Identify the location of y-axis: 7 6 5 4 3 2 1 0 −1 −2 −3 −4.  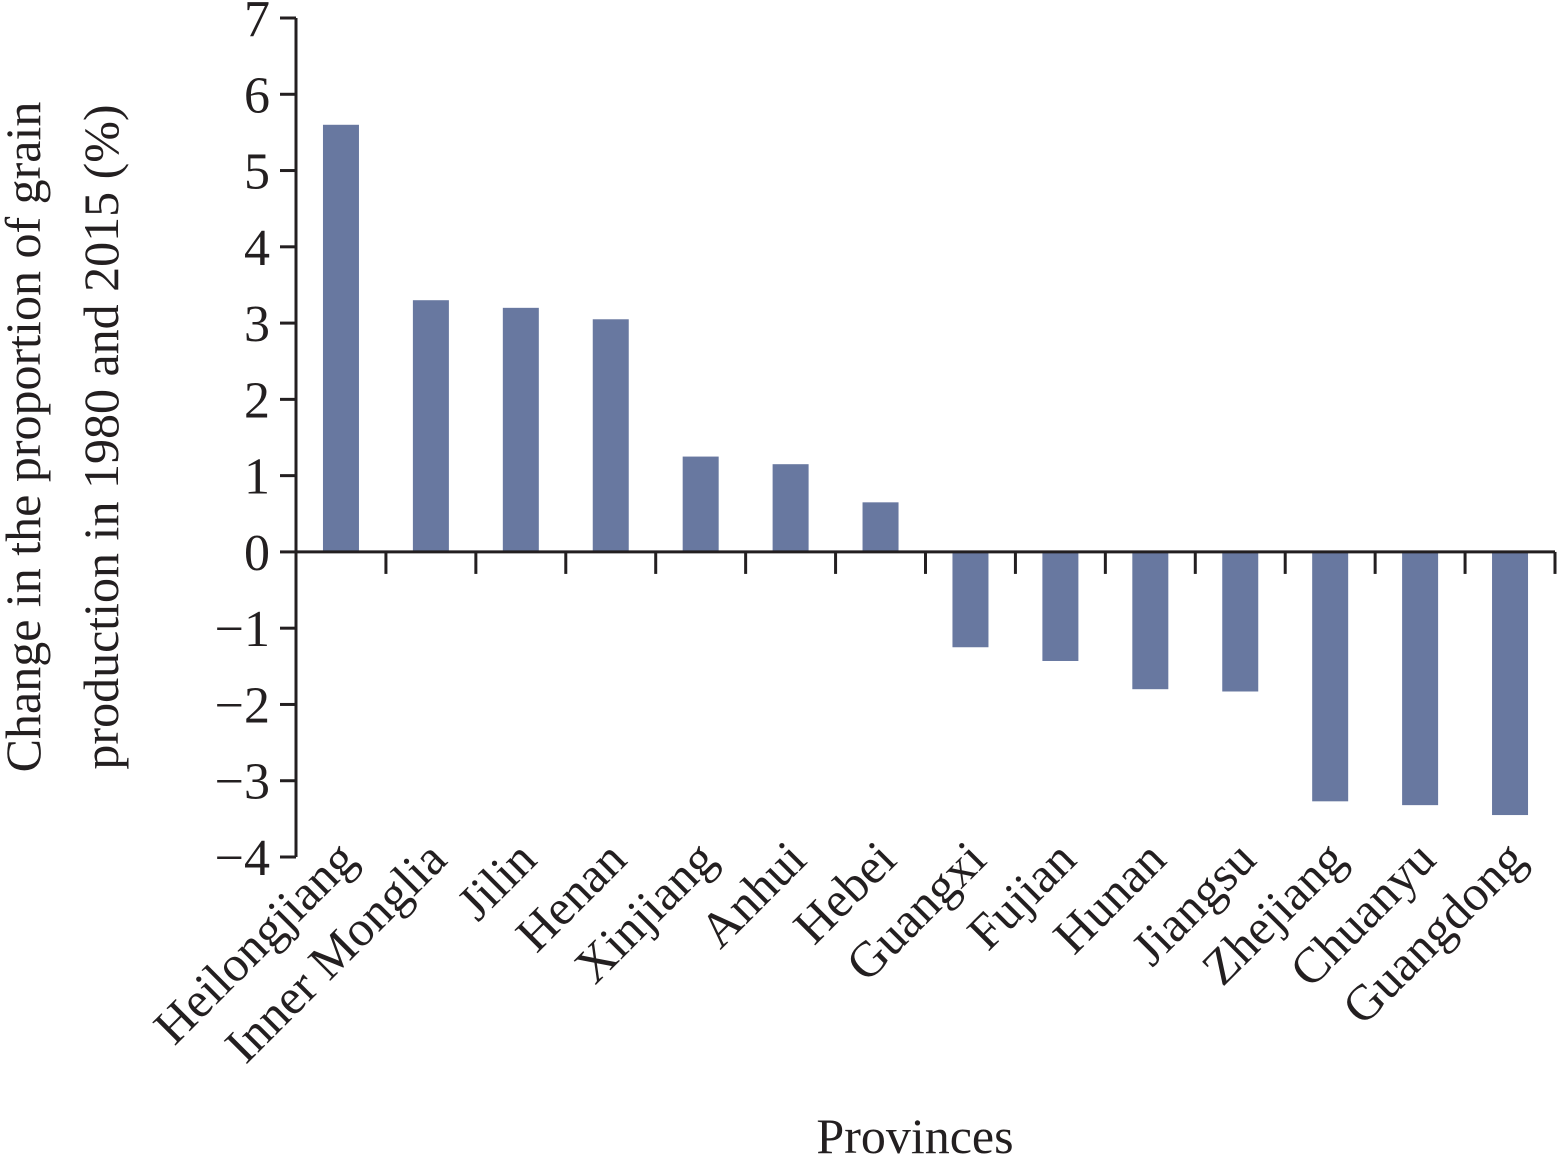
(256, 443).